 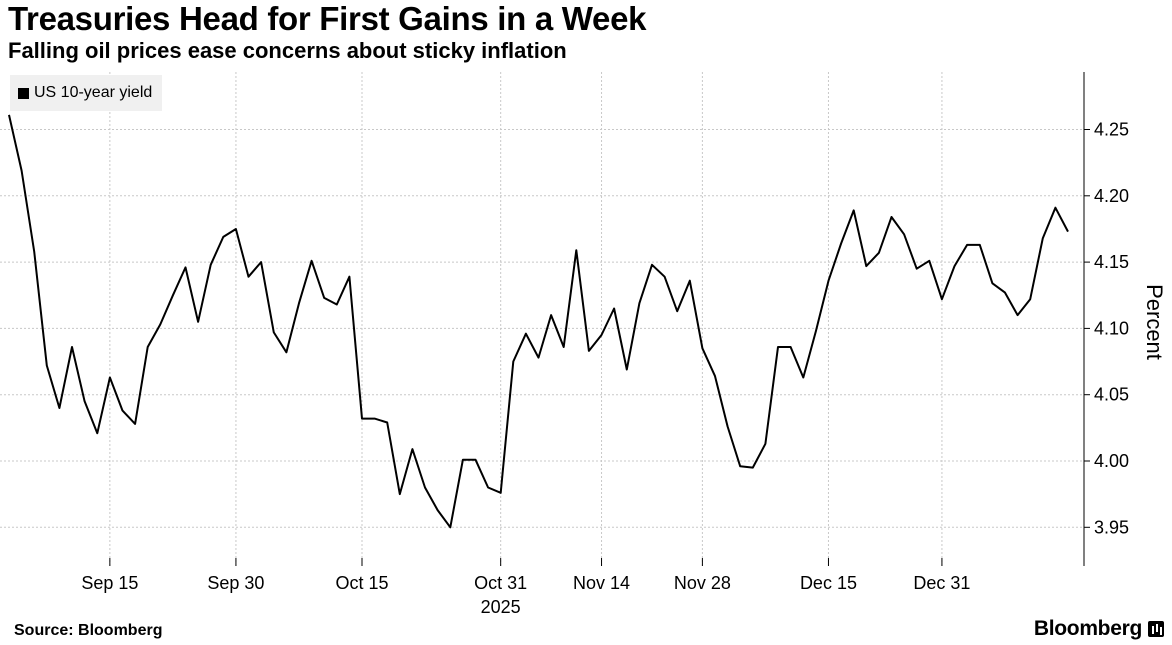 I want to click on y-tick-label: 4.15, so click(x=1111, y=262).